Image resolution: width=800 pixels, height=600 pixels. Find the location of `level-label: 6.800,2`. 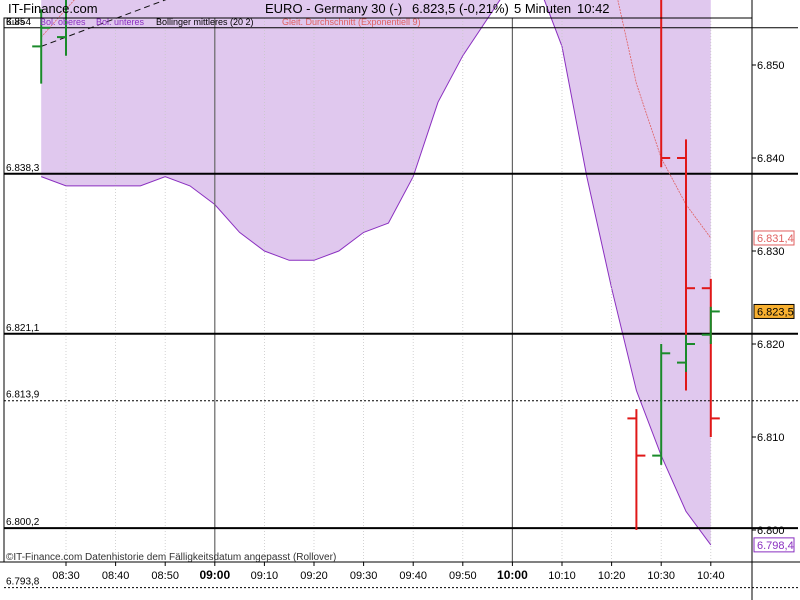

level-label: 6.800,2 is located at coordinates (23, 522).